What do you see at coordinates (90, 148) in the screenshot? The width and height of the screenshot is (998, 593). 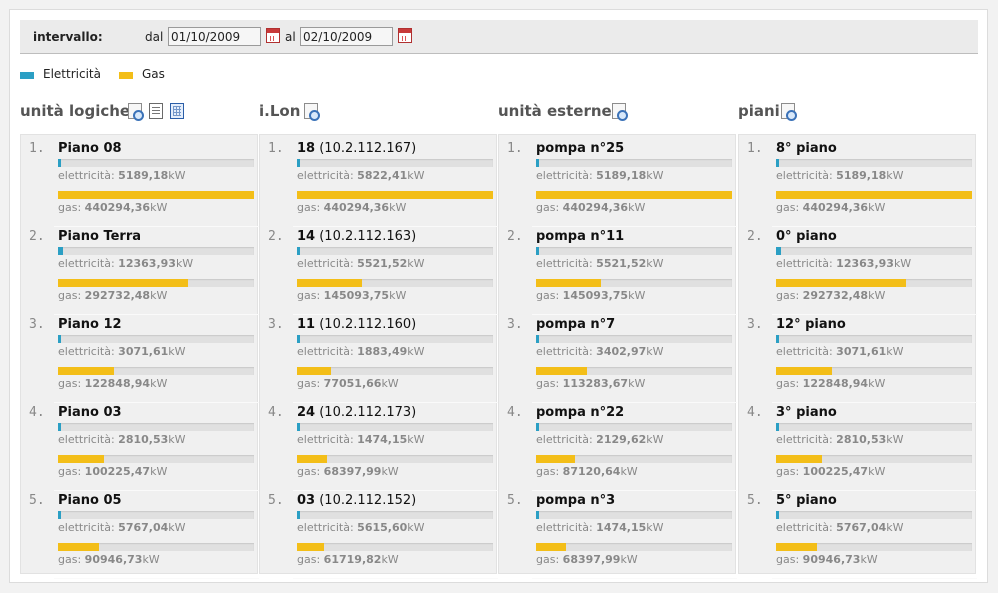 I see `item-name: Piano 08` at bounding box center [90, 148].